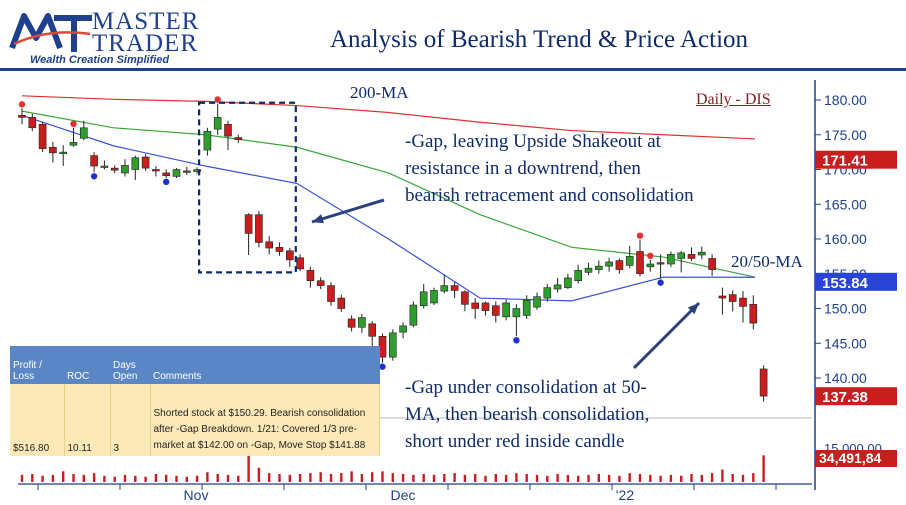  What do you see at coordinates (666, 335) in the screenshot?
I see `consolidation-pointer-arrow` at bounding box center [666, 335].